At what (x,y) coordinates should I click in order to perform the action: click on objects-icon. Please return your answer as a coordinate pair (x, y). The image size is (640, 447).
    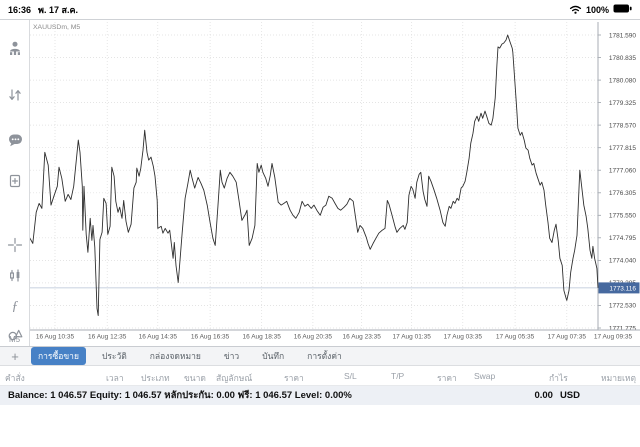
    Looking at the image, I should click on (15, 334).